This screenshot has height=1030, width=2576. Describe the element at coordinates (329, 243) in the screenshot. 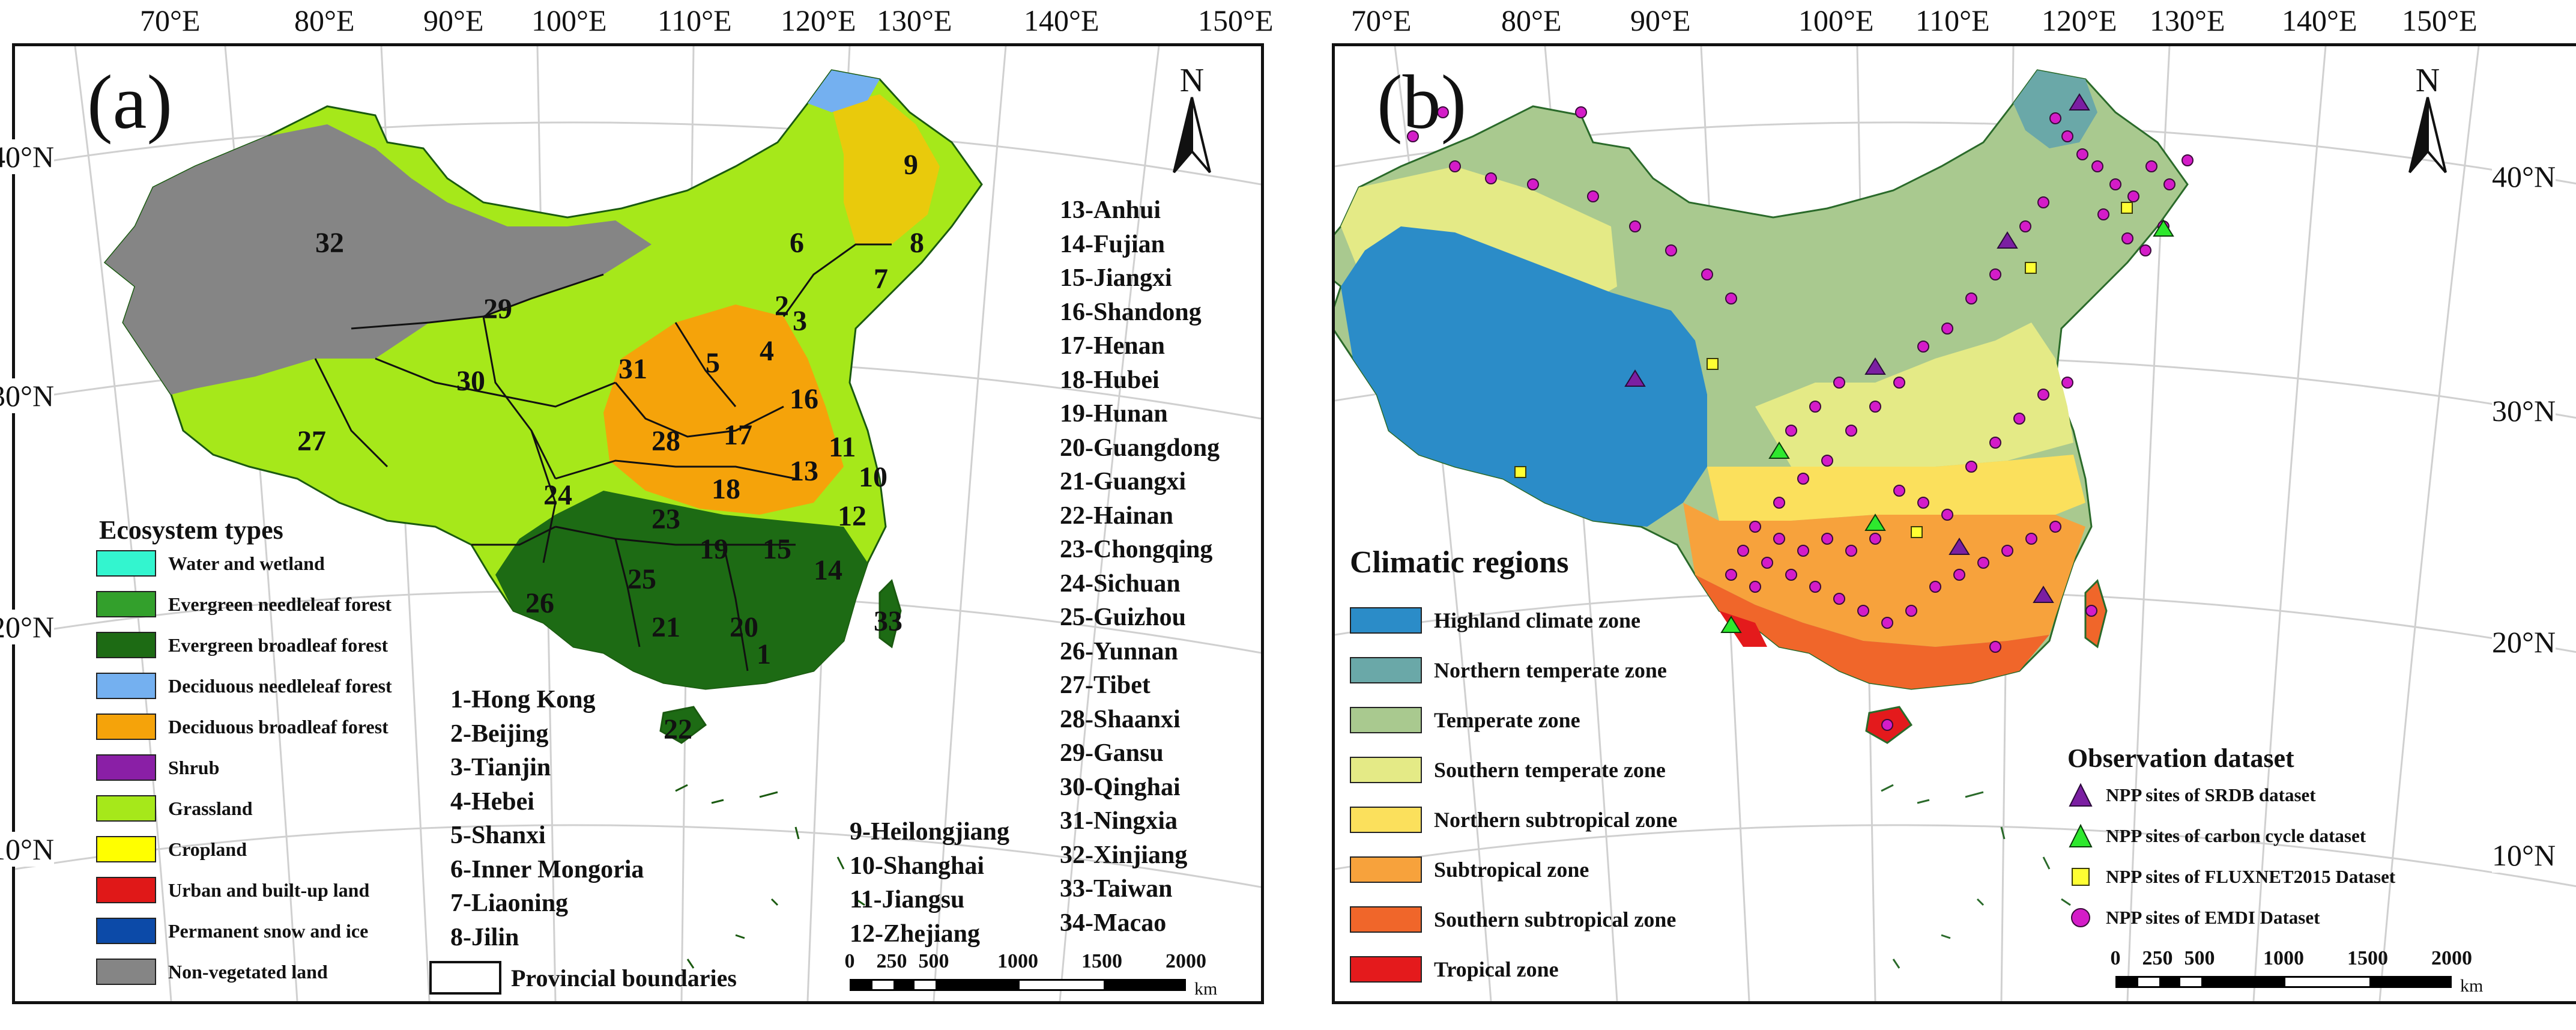

I see `map-number: 32` at that location.